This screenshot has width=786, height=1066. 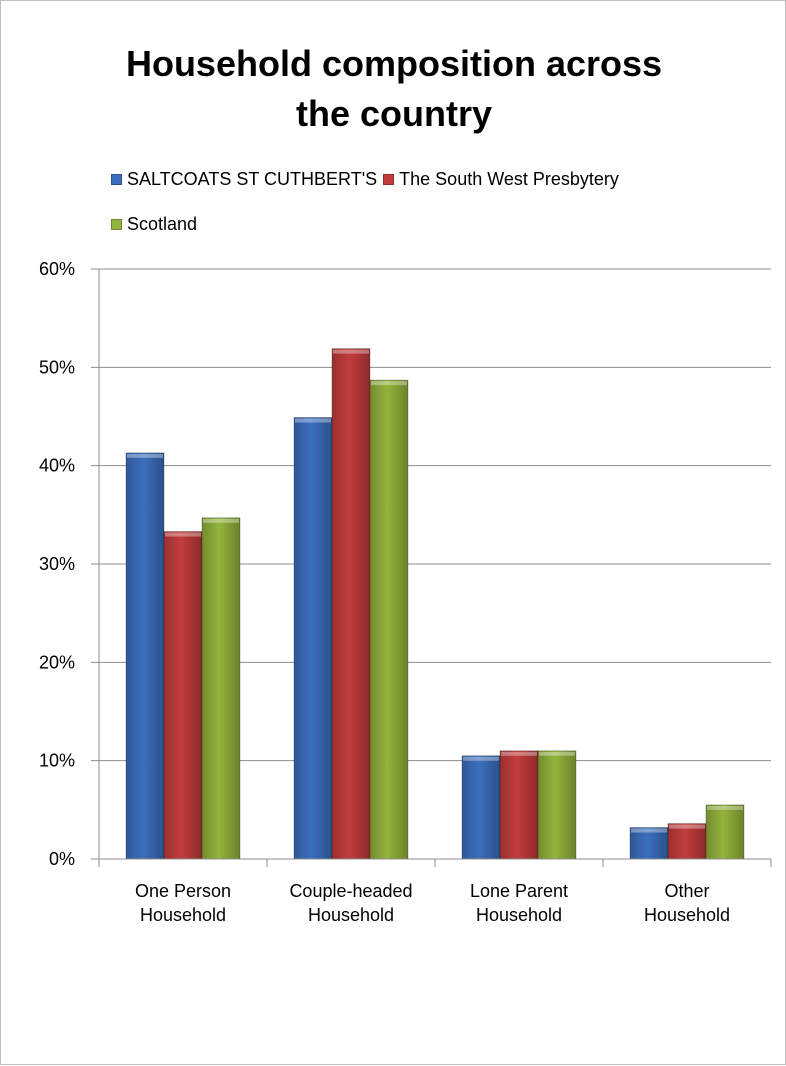 What do you see at coordinates (116, 179) in the screenshot?
I see `legend-swatch-saltcoats` at bounding box center [116, 179].